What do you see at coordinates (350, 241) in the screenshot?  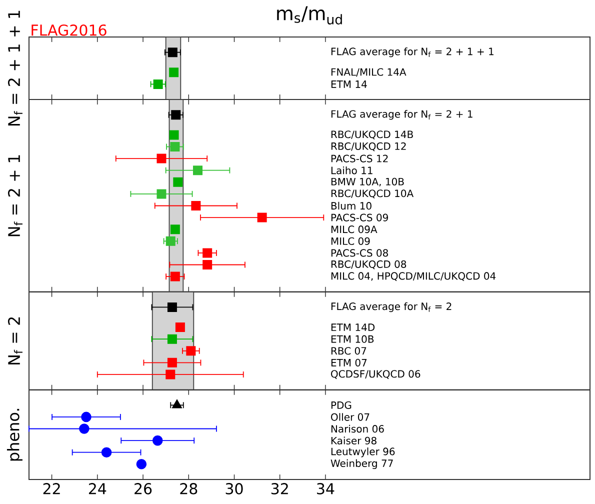 I see `category-label: MILC 09` at bounding box center [350, 241].